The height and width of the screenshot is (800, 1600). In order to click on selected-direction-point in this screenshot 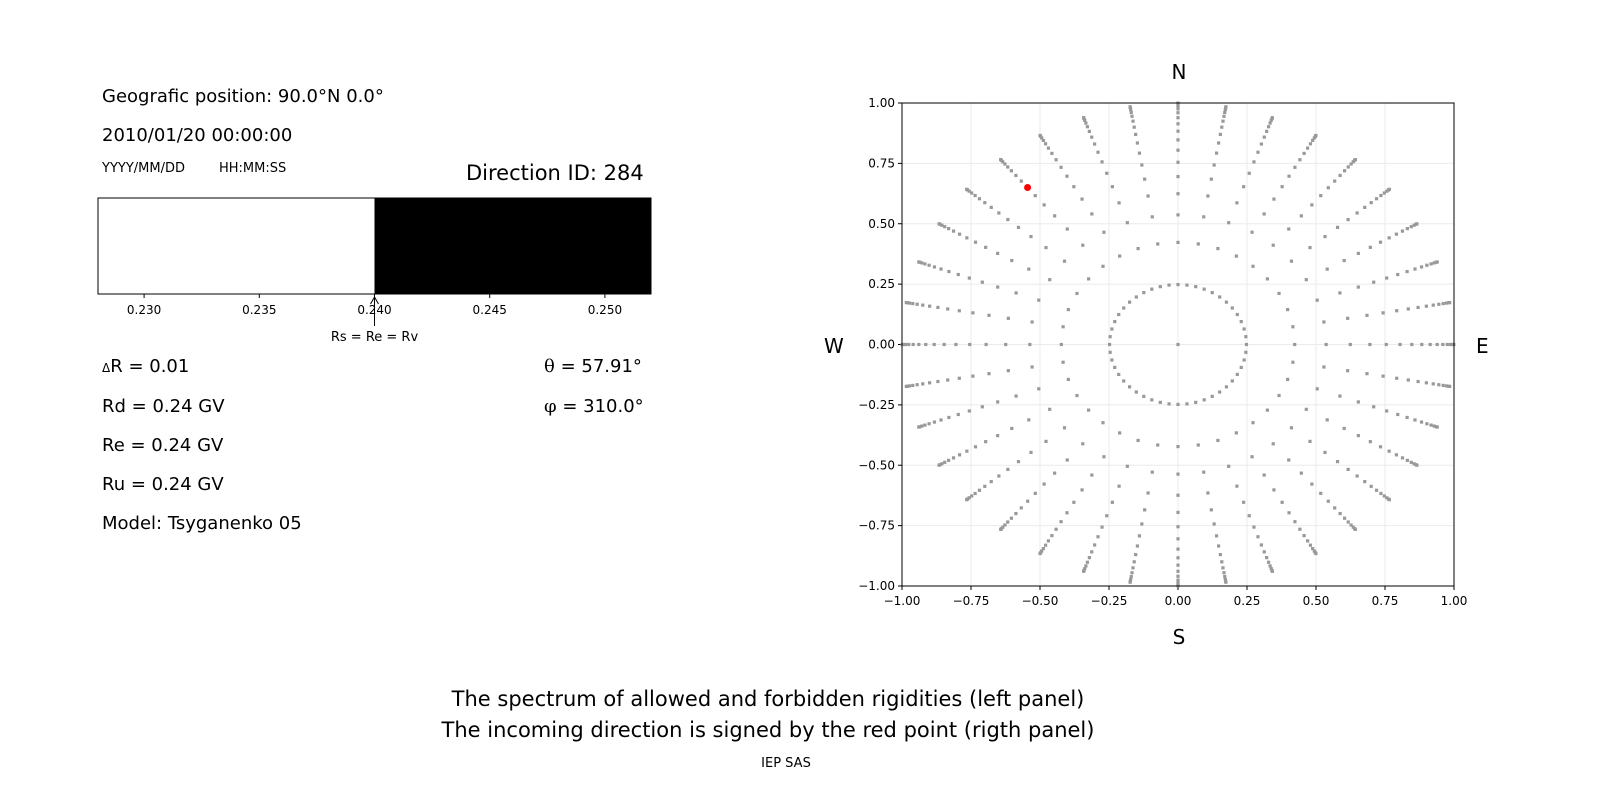, I will do `click(1028, 188)`.